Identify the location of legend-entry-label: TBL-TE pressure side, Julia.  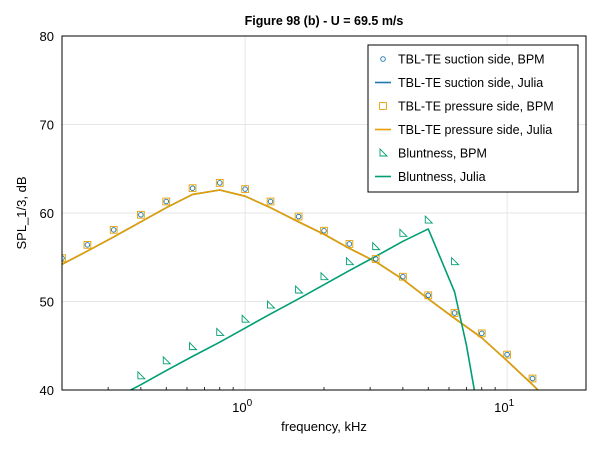
(475, 130).